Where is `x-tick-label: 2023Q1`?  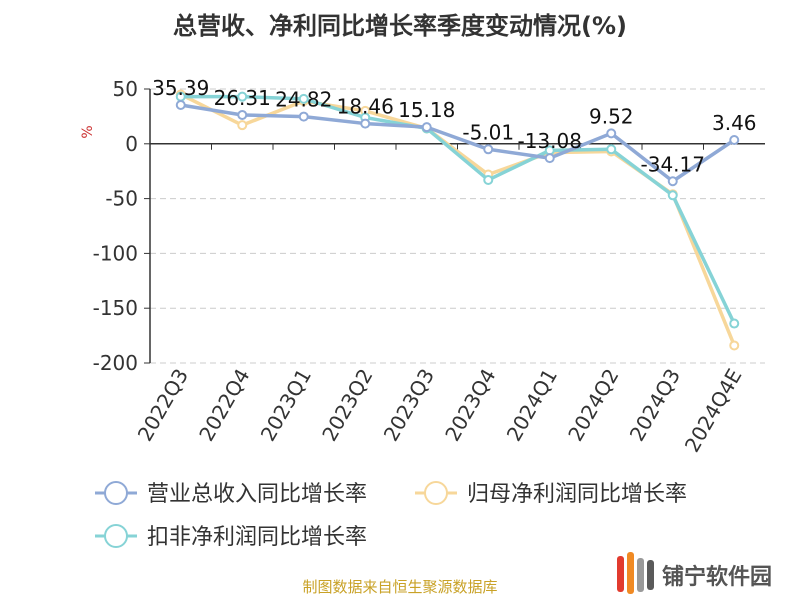
x-tick-label: 2023Q1 is located at coordinates (286, 405).